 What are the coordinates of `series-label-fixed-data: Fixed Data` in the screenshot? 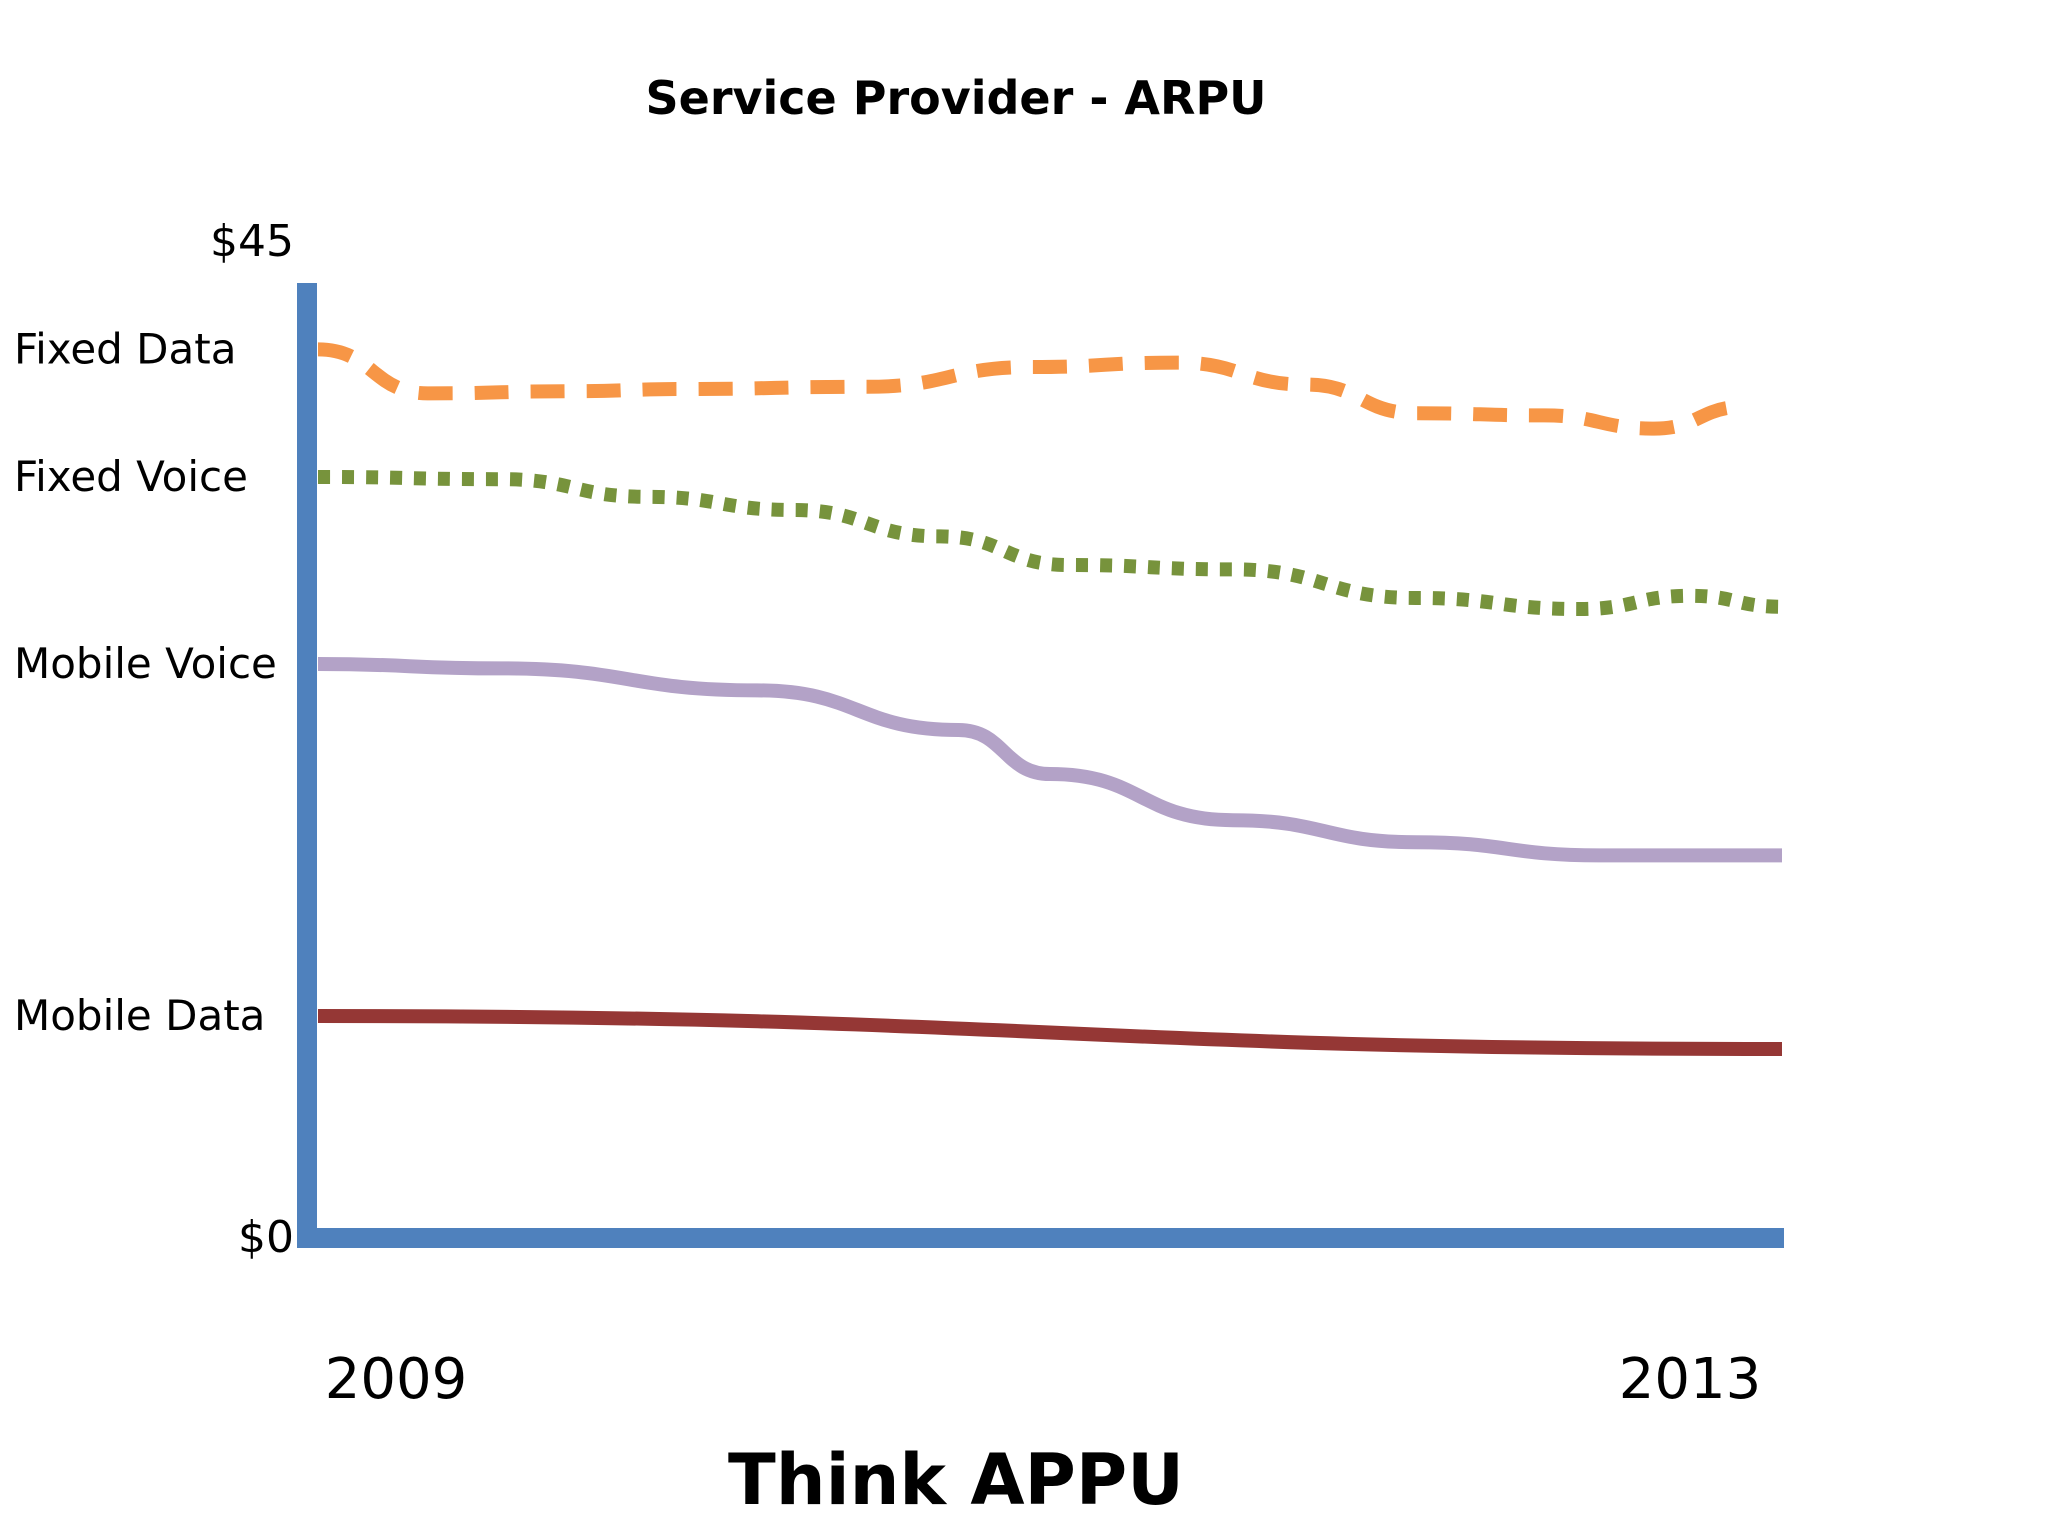 It's located at (125, 348).